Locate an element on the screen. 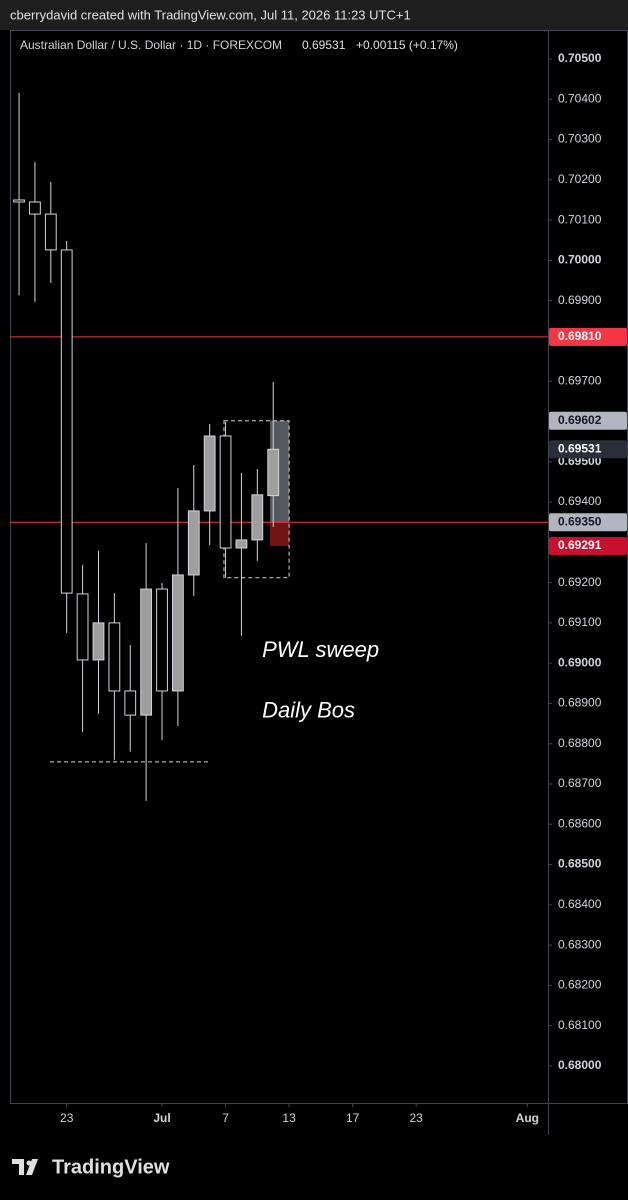 This screenshot has height=1200, width=628. y-tick-label: 0.69200 is located at coordinates (580, 582).